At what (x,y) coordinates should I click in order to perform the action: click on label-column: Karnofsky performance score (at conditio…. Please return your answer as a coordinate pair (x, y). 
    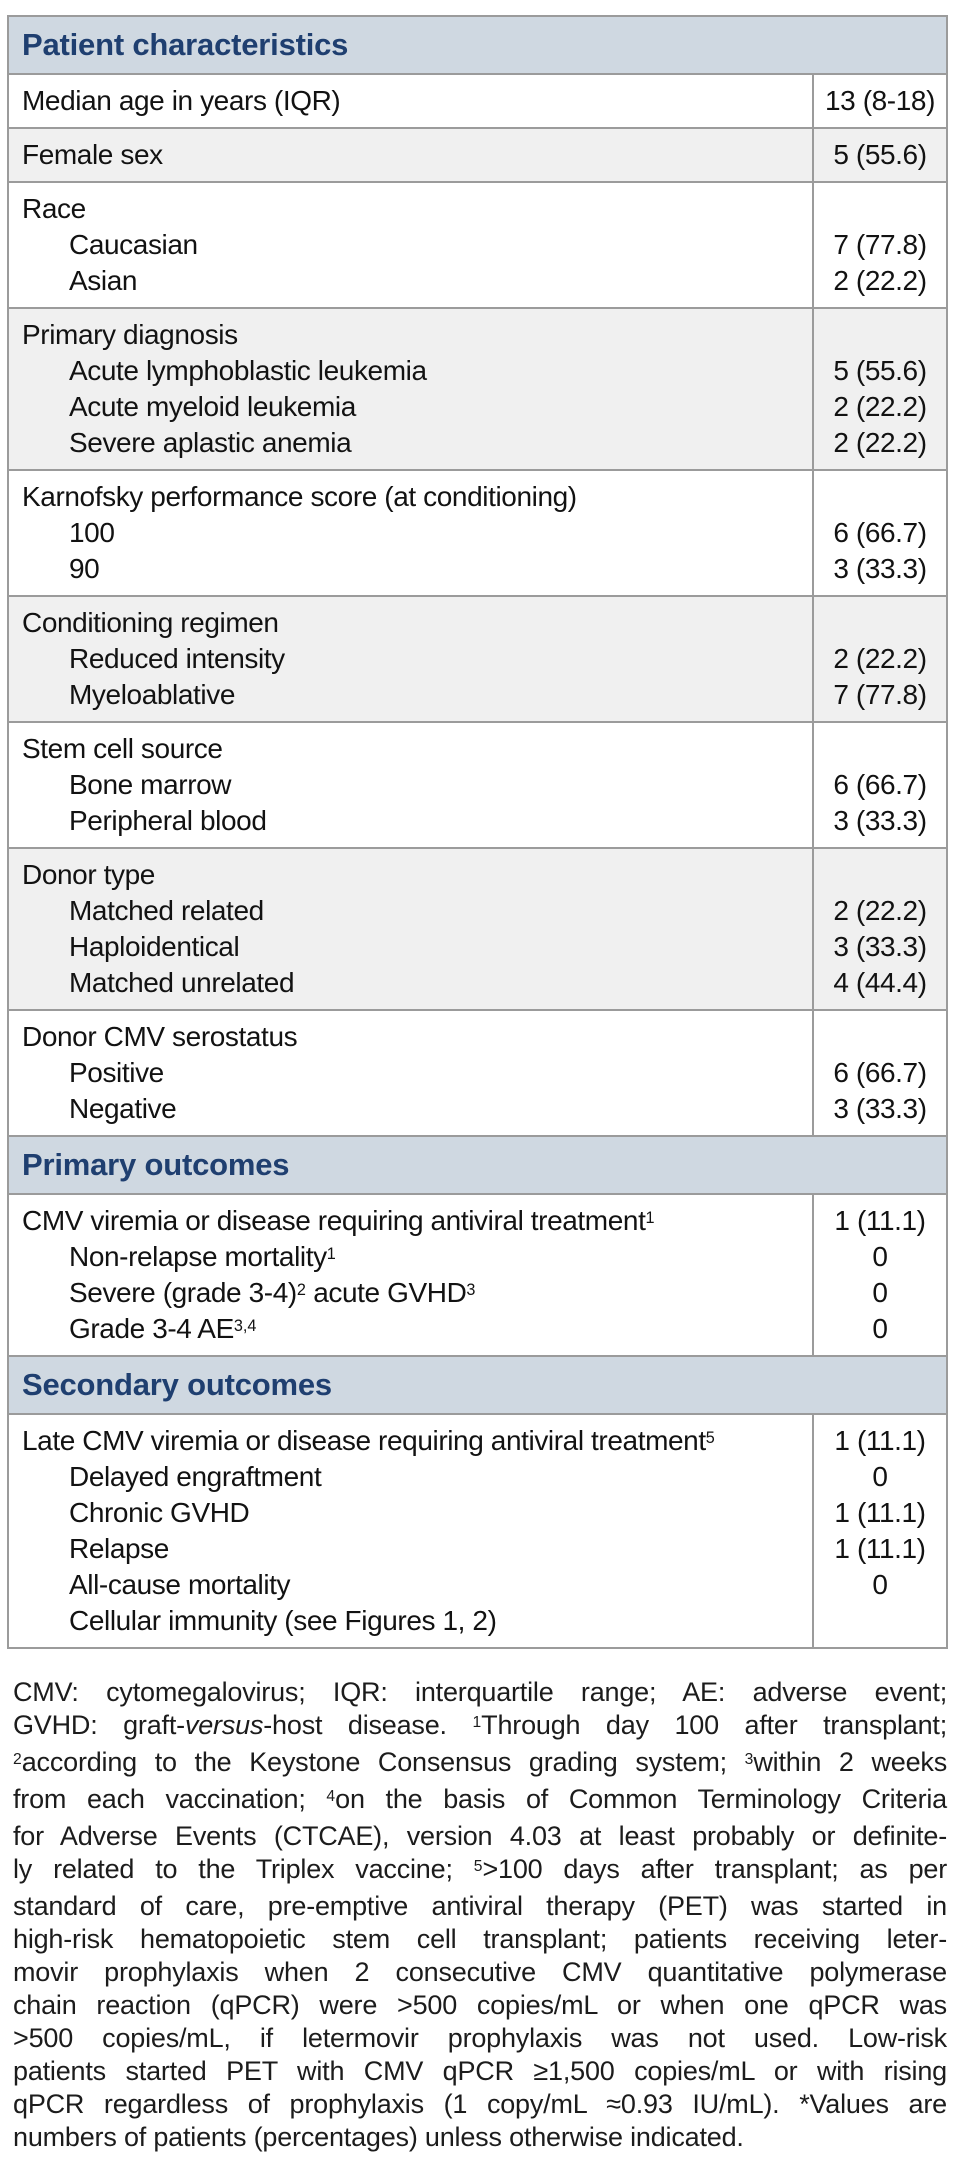
    Looking at the image, I should click on (410, 533).